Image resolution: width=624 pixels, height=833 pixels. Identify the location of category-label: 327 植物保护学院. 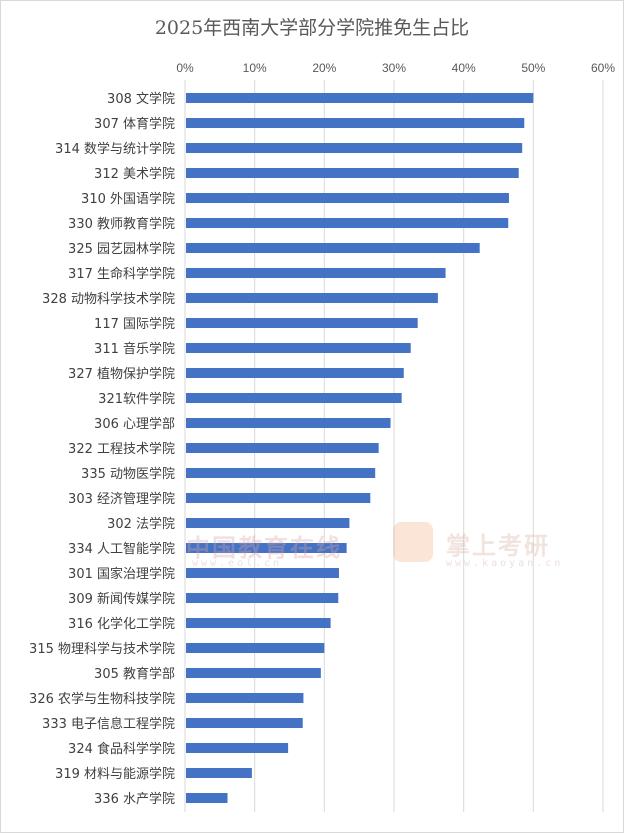
(121, 374).